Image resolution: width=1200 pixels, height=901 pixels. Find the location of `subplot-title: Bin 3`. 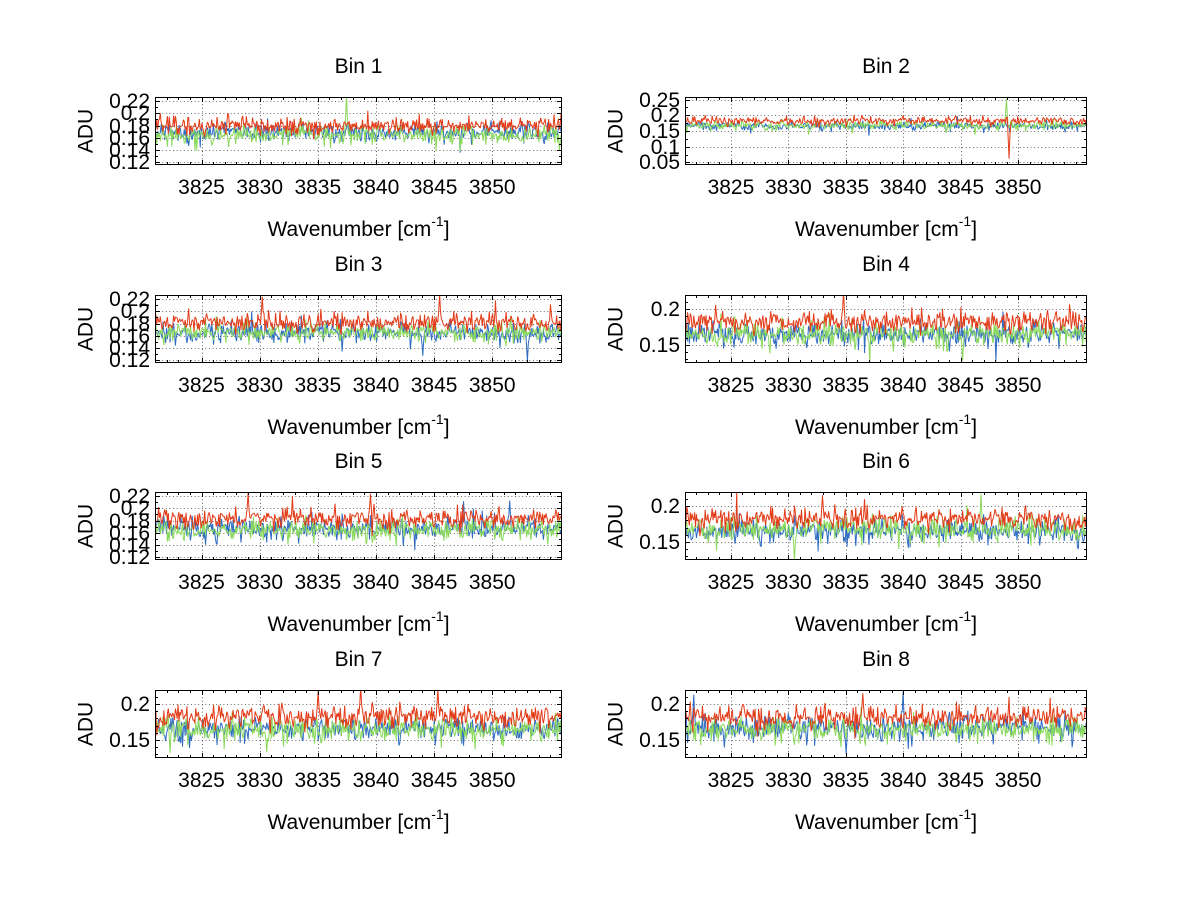

subplot-title: Bin 3 is located at coordinates (358, 264).